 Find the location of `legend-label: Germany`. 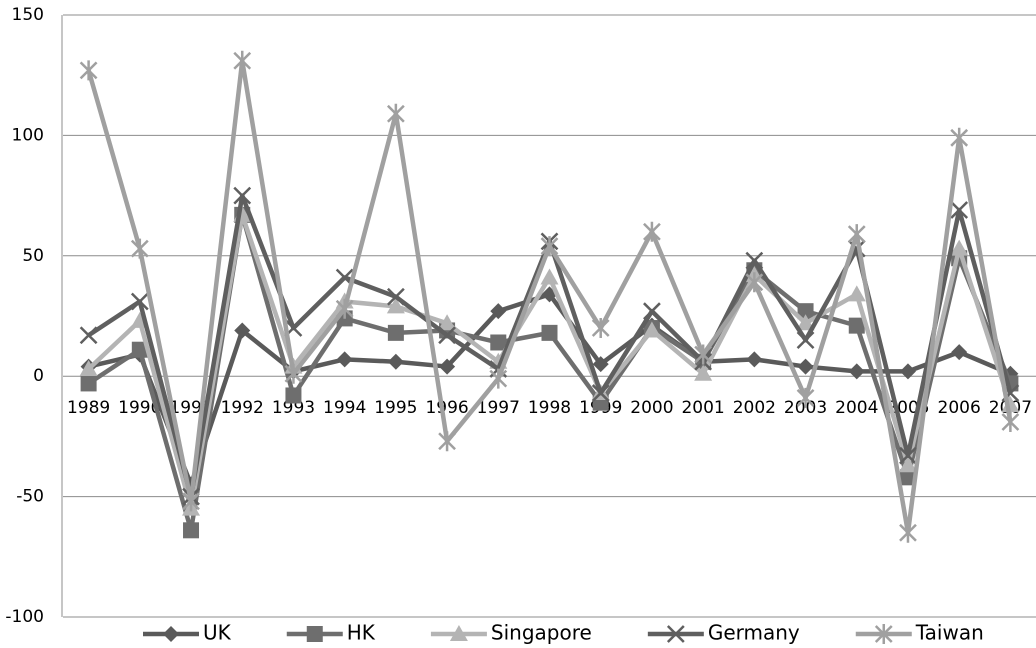

legend-label: Germany is located at coordinates (754, 633).